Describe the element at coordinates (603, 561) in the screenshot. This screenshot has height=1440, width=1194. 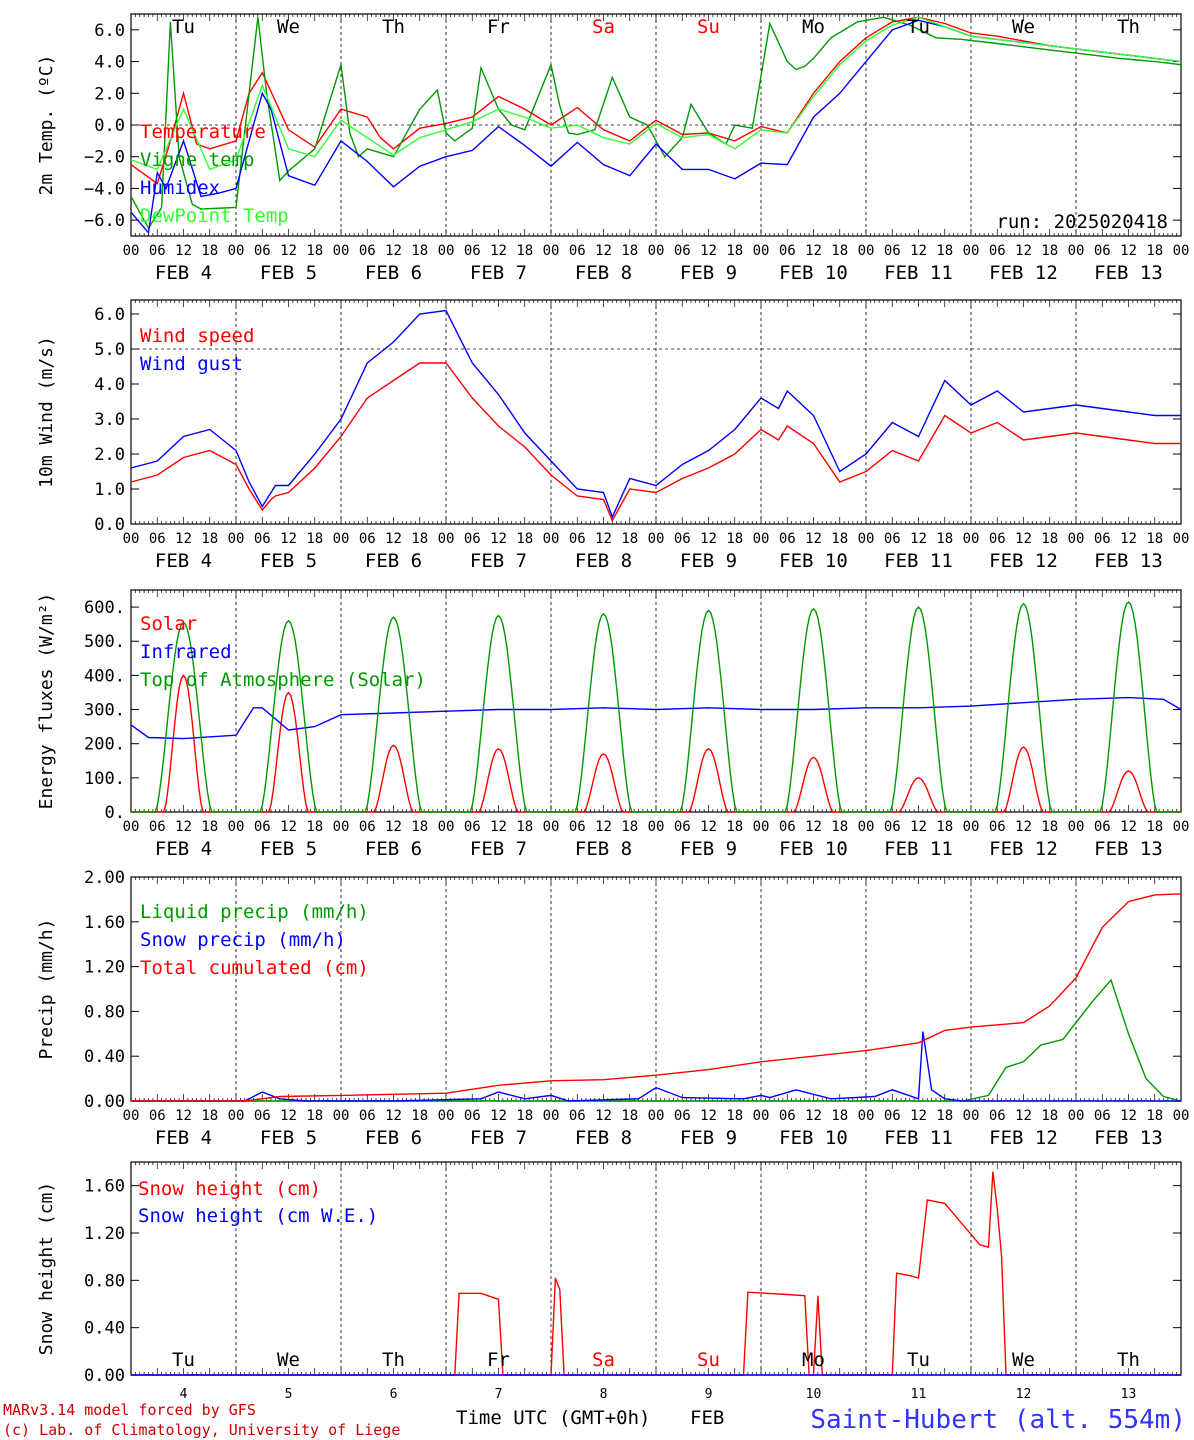
I see `x-date-label: FEB 8` at that location.